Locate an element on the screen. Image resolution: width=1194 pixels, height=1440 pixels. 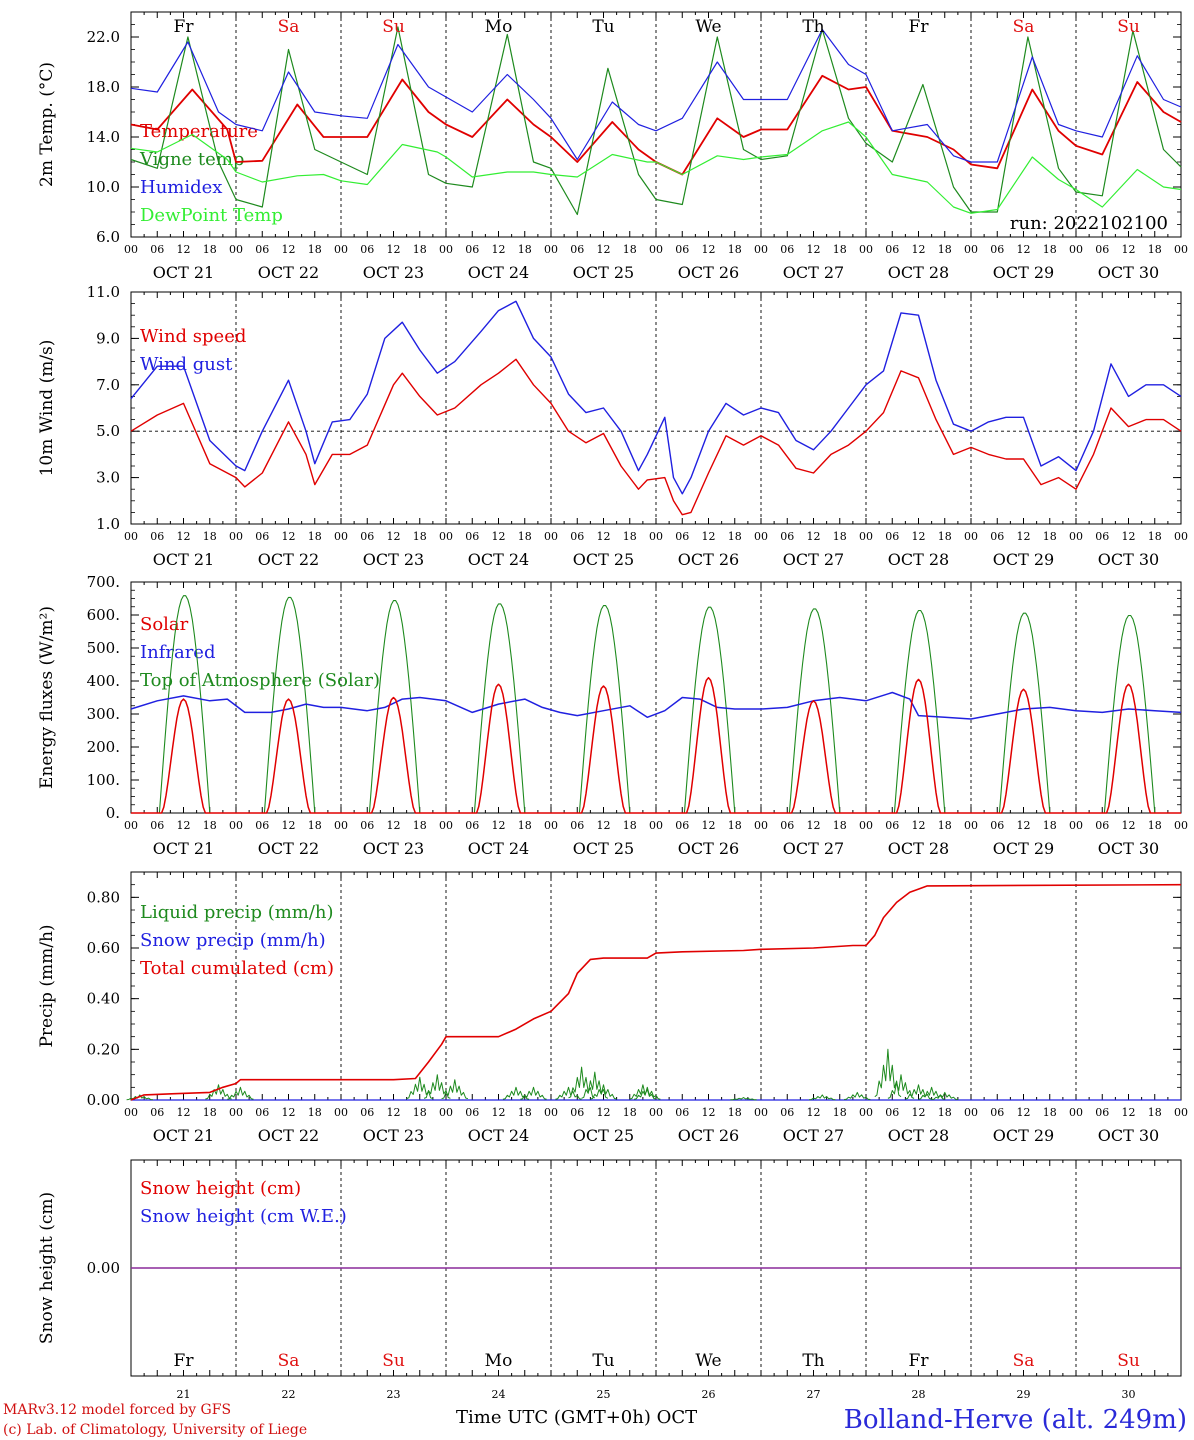
legend-entry: Wind speed is located at coordinates (193, 336).